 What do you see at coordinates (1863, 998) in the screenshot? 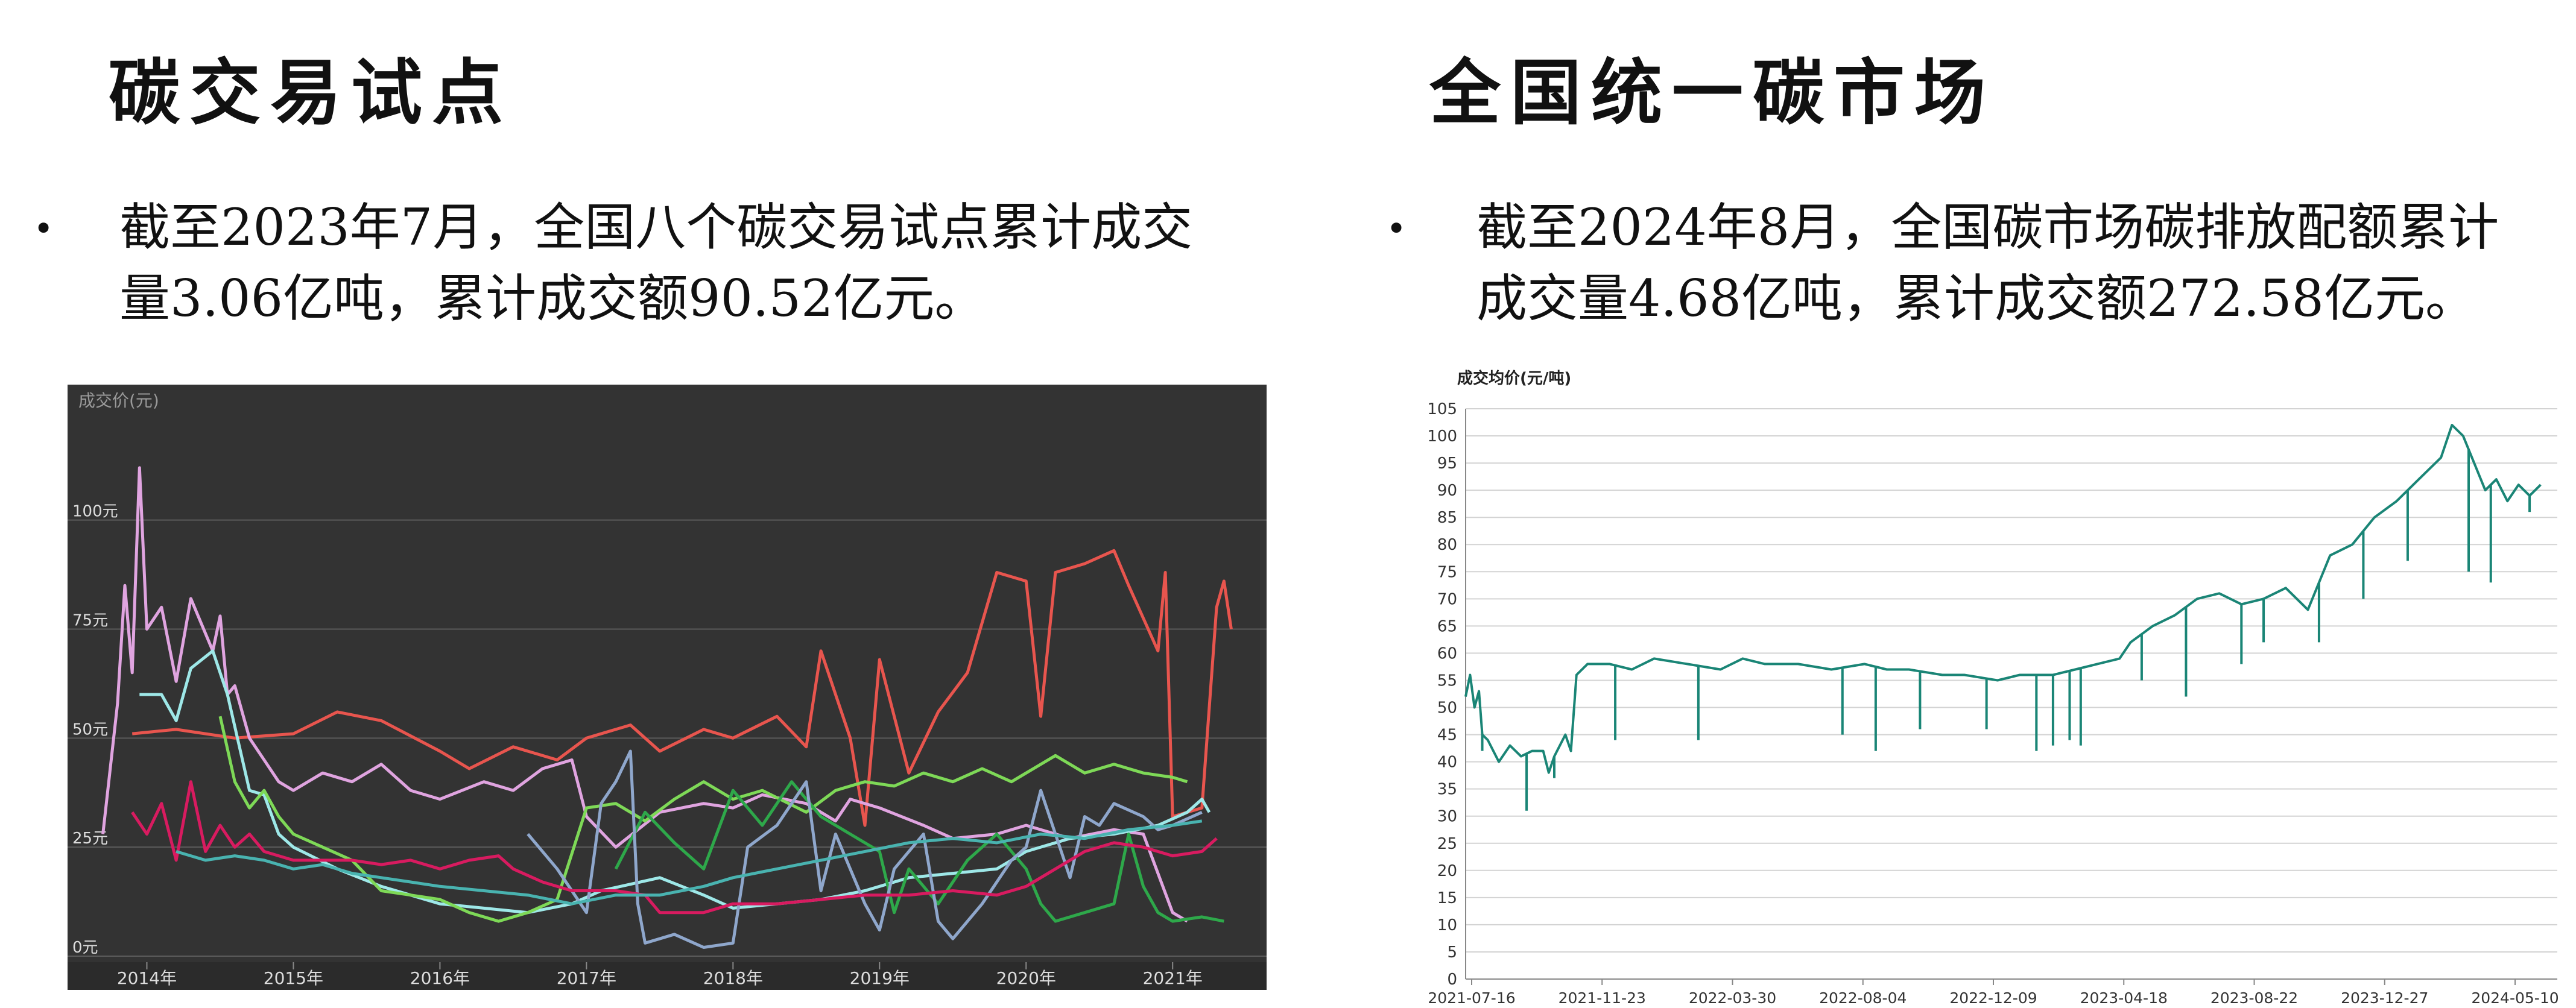
I see `x-tick-label: 2022-08-04` at bounding box center [1863, 998].